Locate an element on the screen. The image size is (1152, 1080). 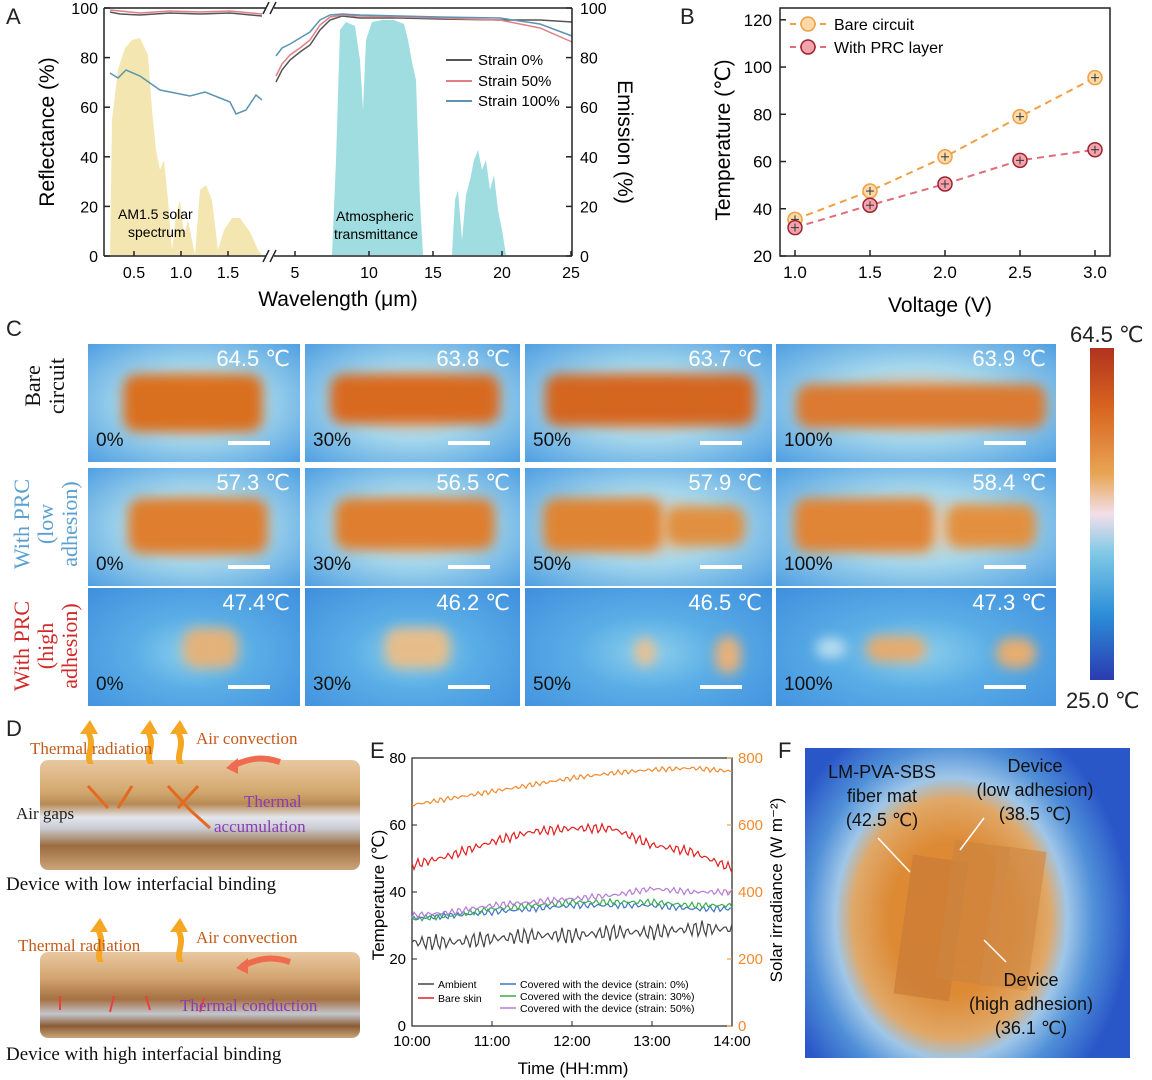
panel-a-right-y-label: Emission (%) is located at coordinates (624, 142).